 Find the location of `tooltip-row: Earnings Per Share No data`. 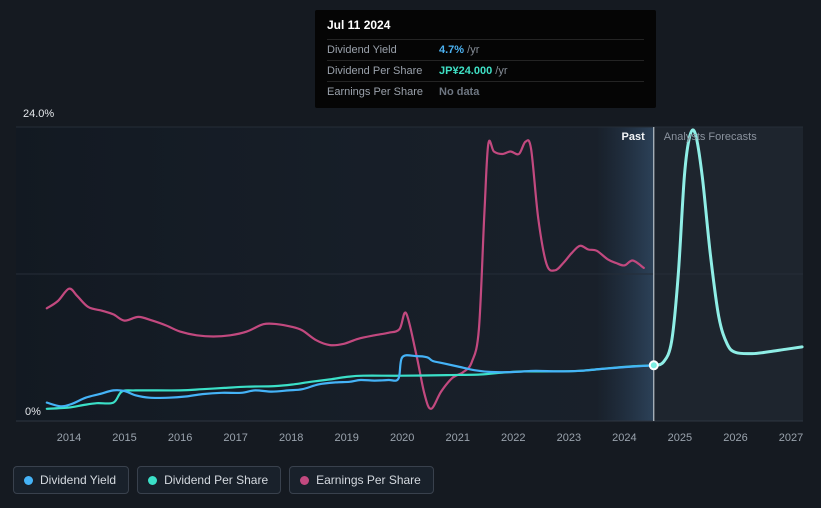

tooltip-row: Earnings Per Share No data is located at coordinates (485, 91).